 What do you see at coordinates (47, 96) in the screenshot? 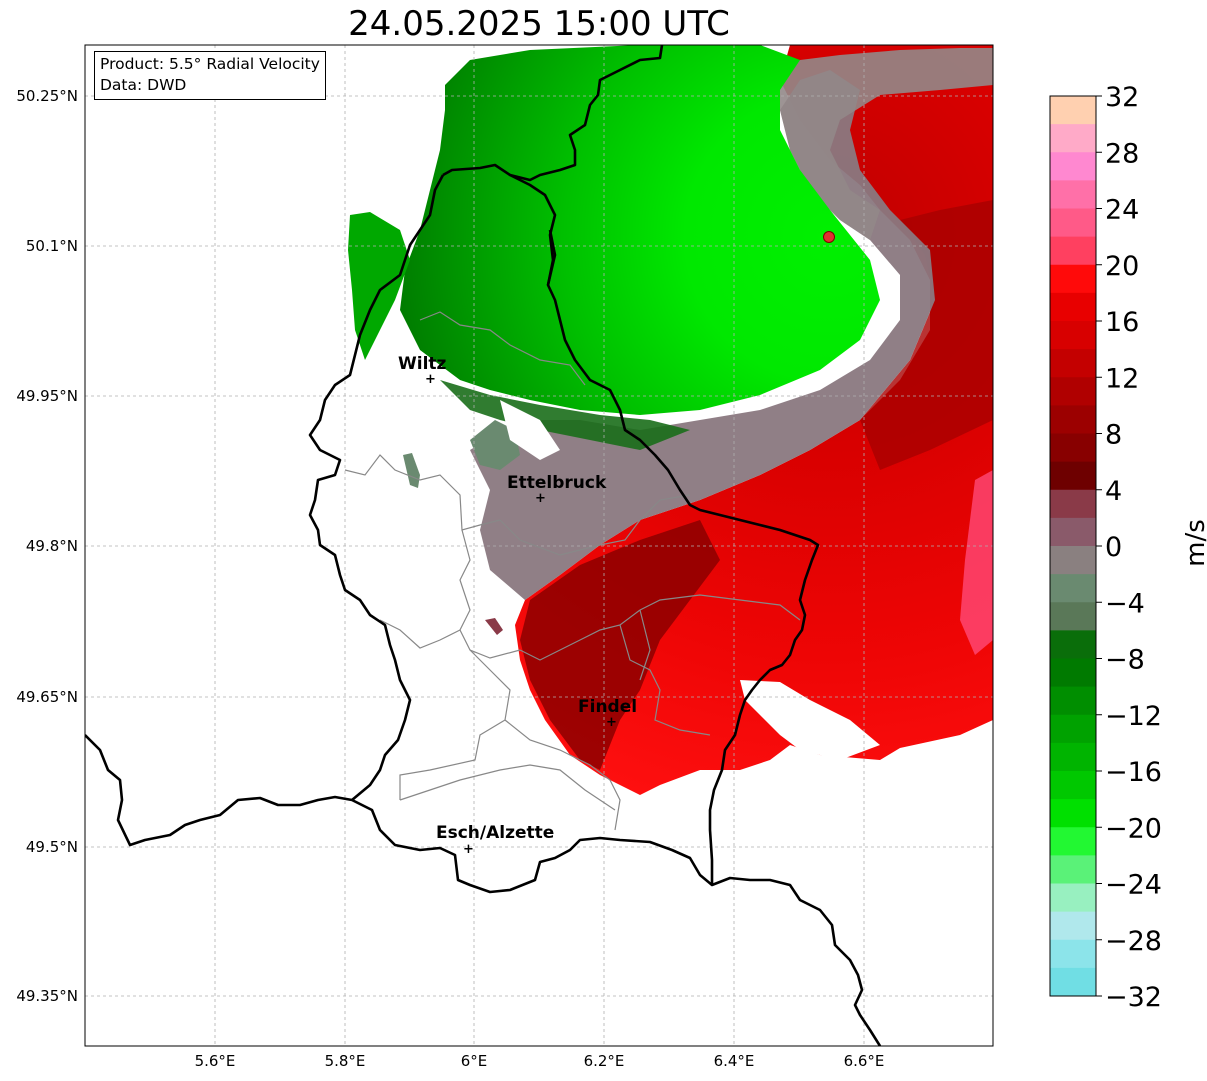
I see `lat-tick-label: 50.25°N` at bounding box center [47, 96].